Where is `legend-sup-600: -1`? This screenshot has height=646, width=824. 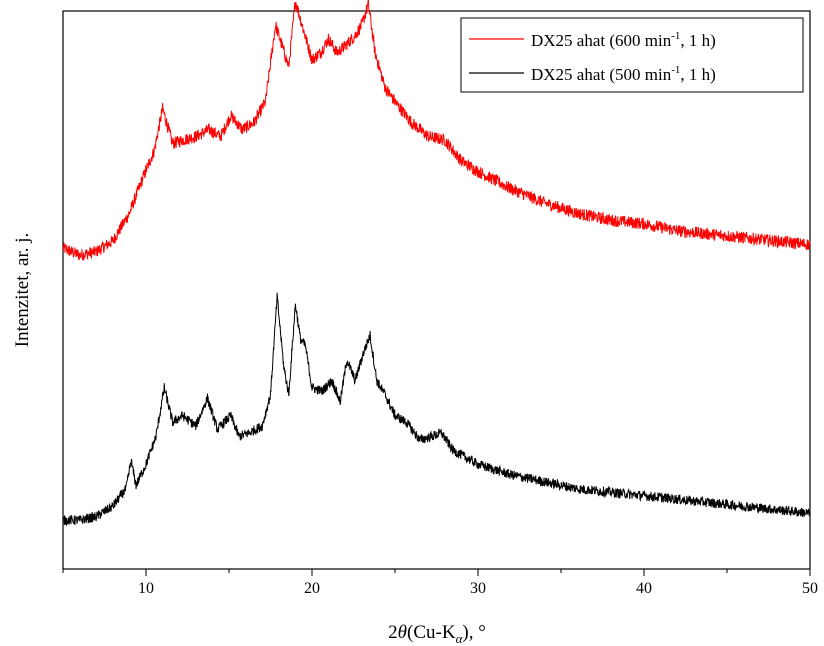
legend-sup-600: -1 is located at coordinates (675, 36).